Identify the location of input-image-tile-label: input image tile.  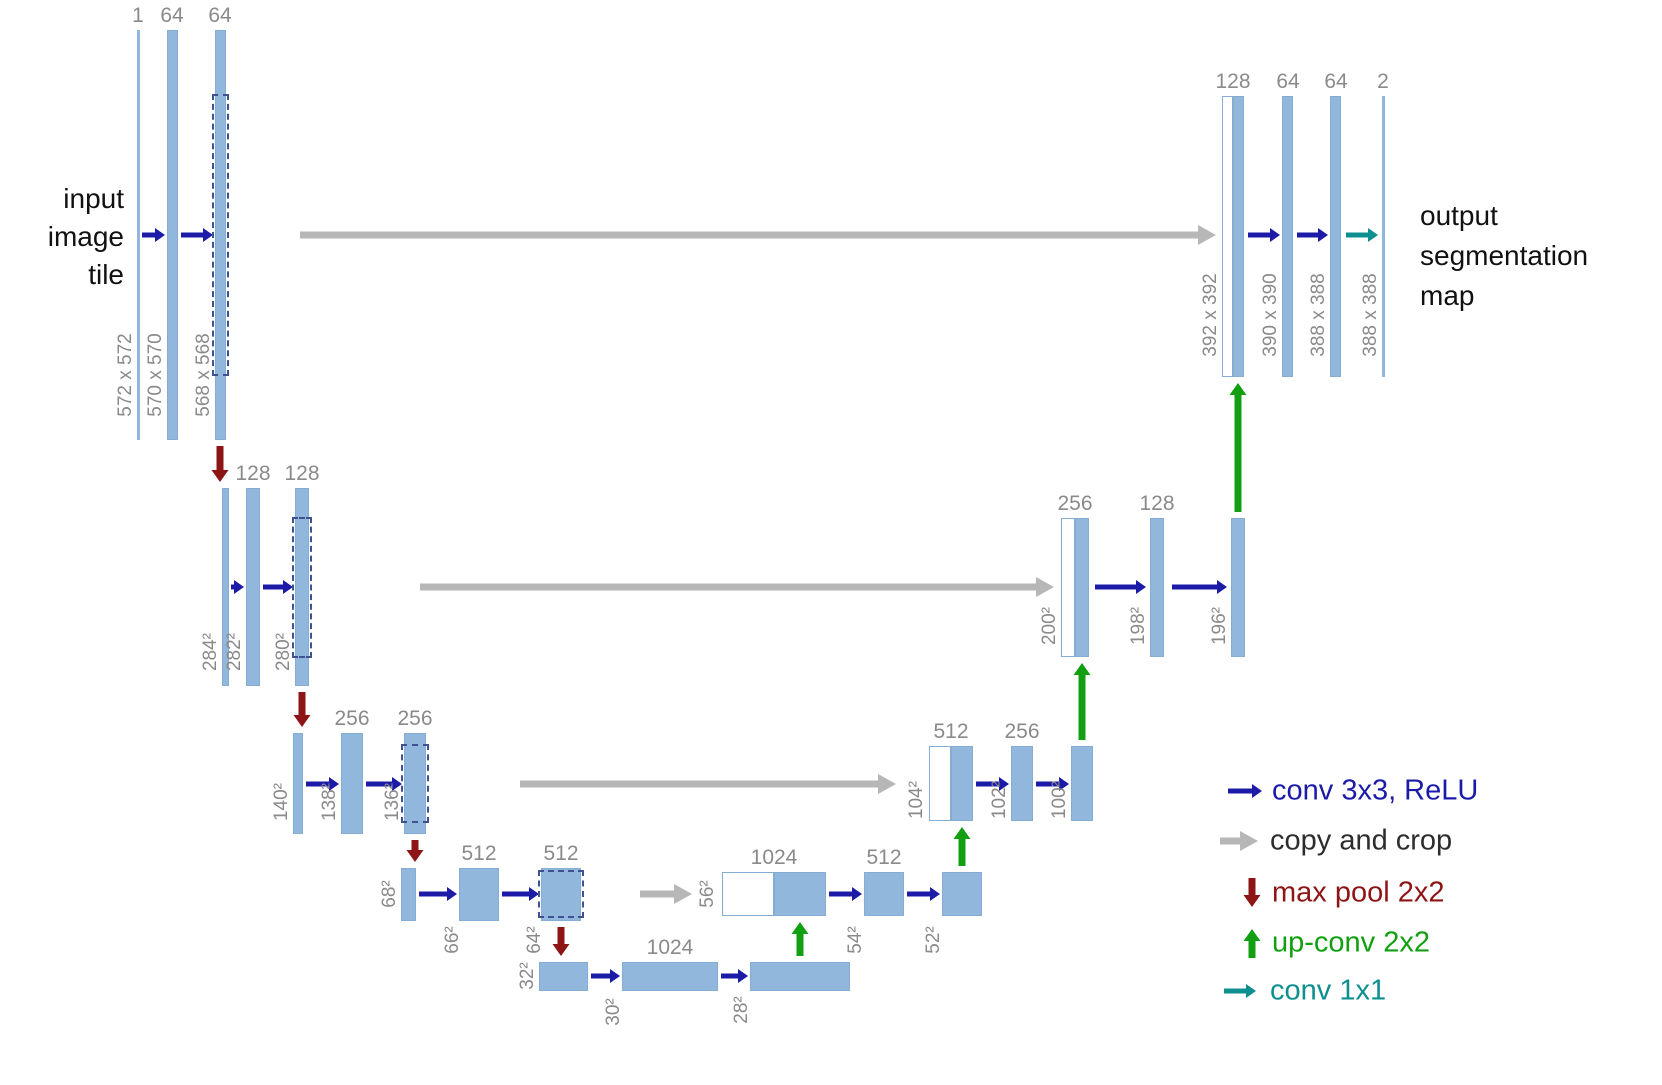
(85, 236).